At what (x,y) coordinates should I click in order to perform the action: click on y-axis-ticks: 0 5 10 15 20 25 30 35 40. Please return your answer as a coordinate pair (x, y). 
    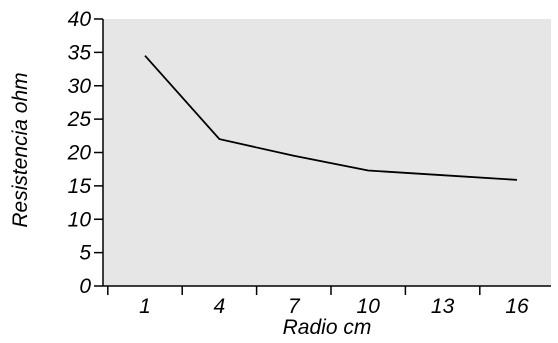
    Looking at the image, I should click on (85, 153).